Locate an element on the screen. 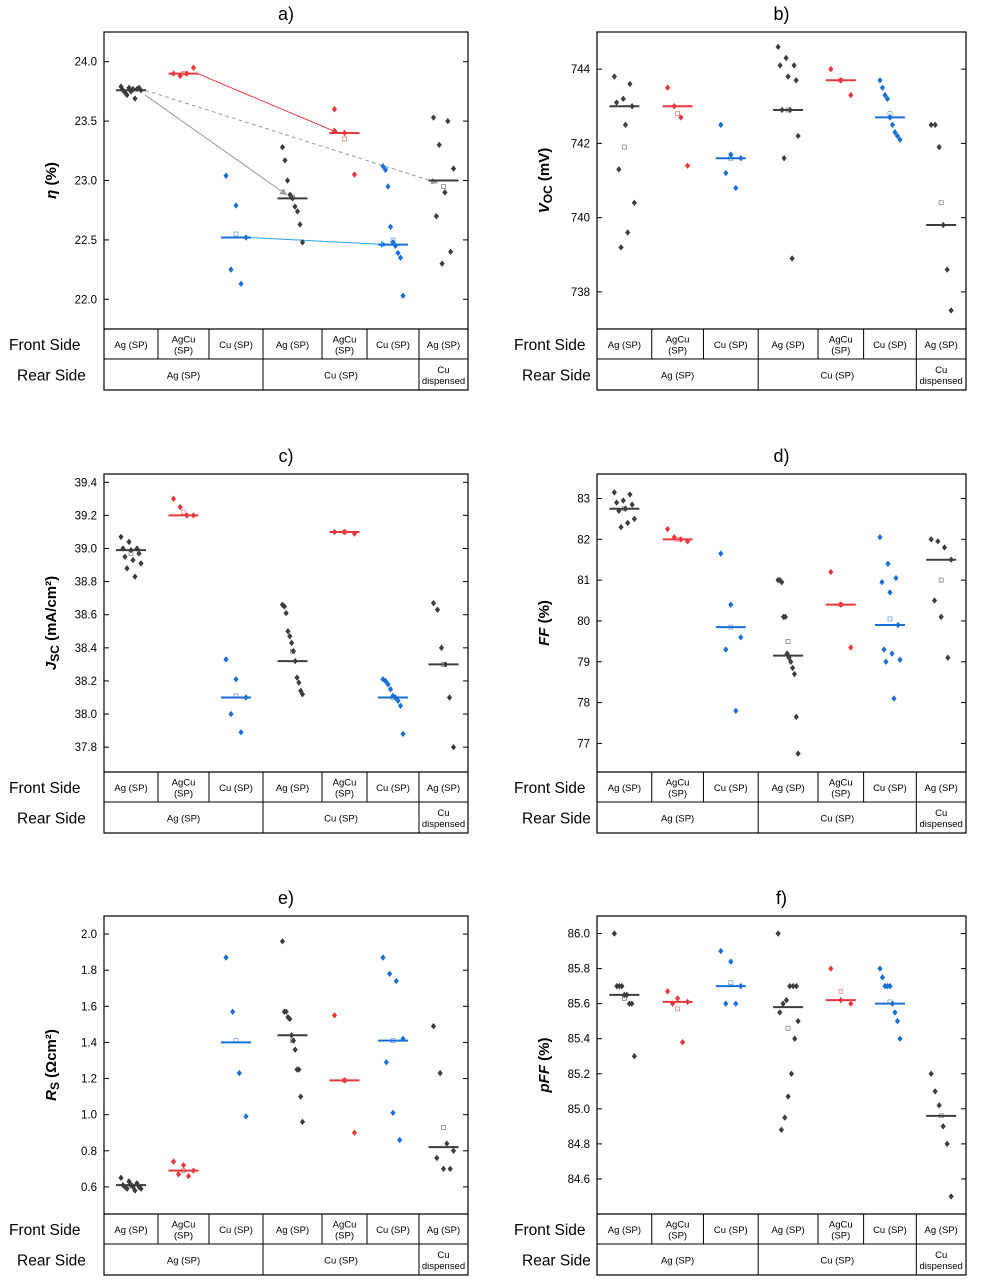  y-axis-label: VOC (mV) is located at coordinates (545, 181).